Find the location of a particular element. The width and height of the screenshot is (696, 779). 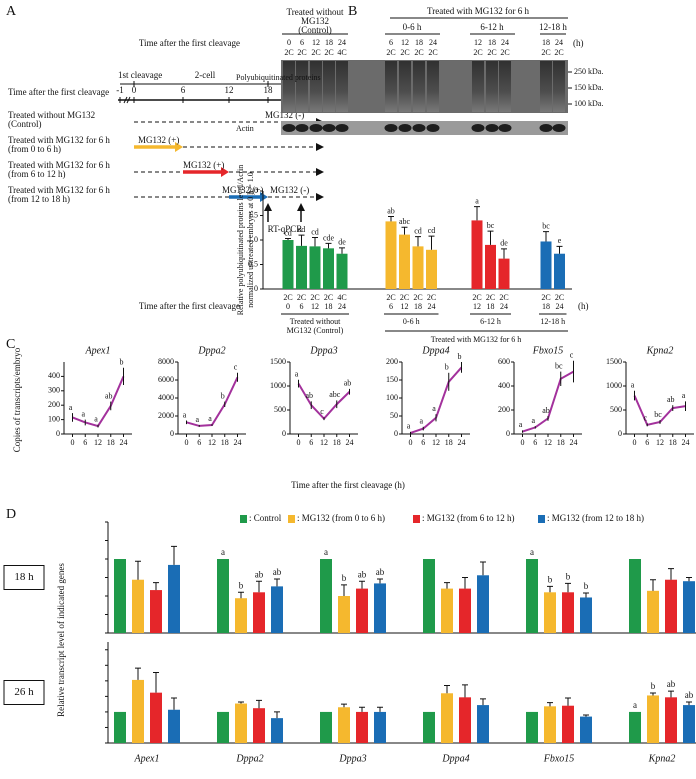

row-label: Treated with MG132 for 6 h is located at coordinates (59, 165).